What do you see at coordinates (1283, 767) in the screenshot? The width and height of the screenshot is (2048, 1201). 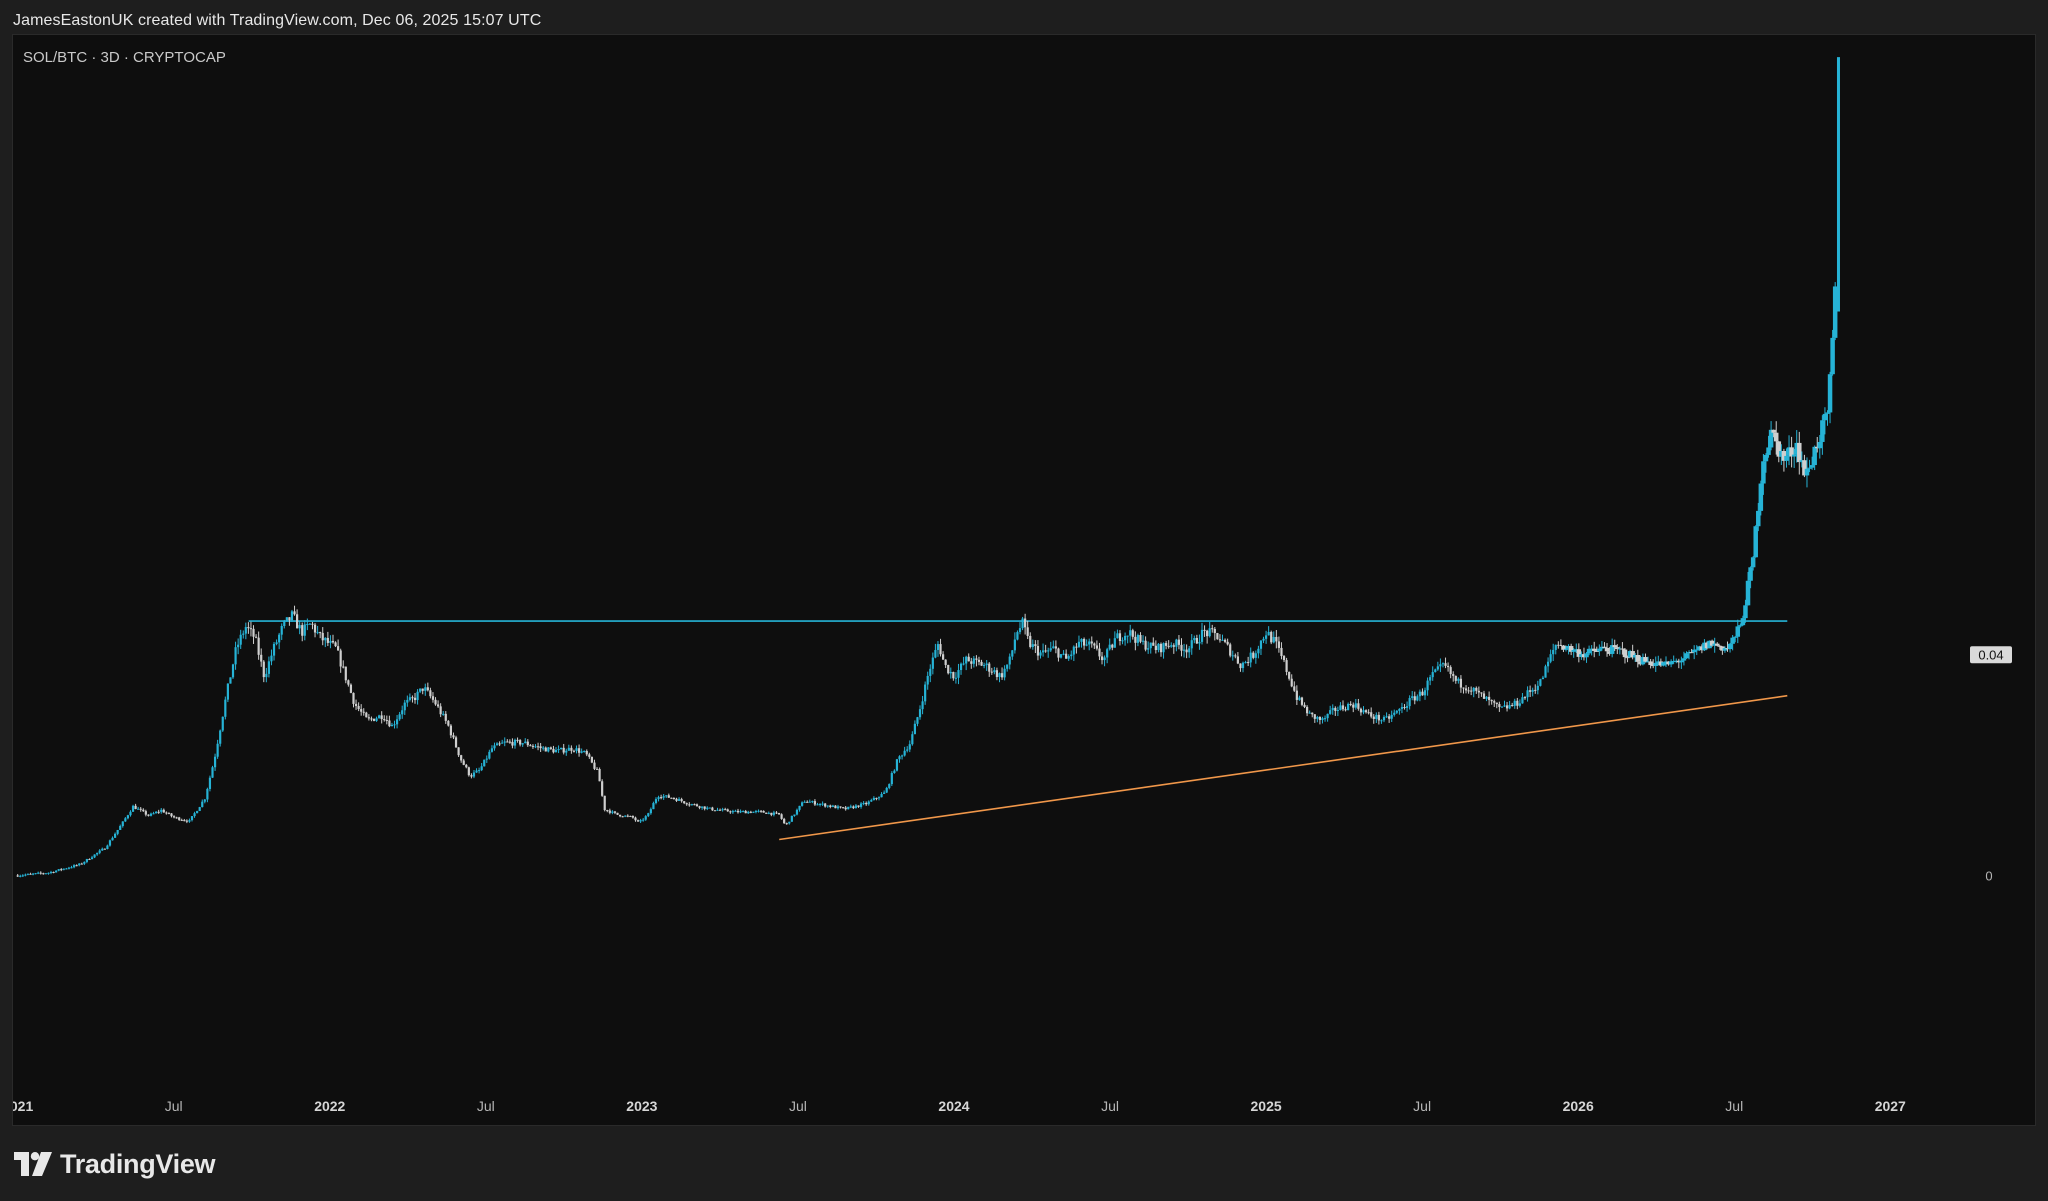 I see `rising-support-line` at bounding box center [1283, 767].